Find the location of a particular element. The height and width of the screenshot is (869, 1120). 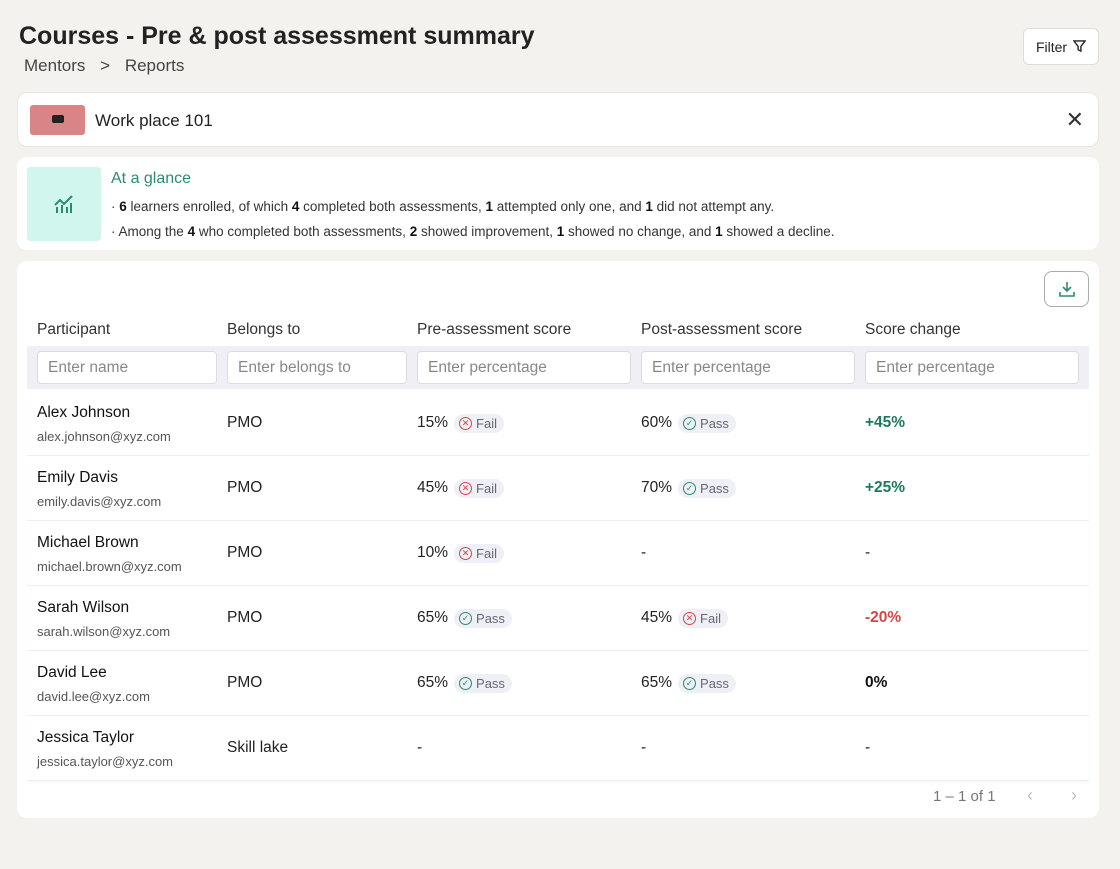

participant-name: Sarah Wilson is located at coordinates (83, 607).